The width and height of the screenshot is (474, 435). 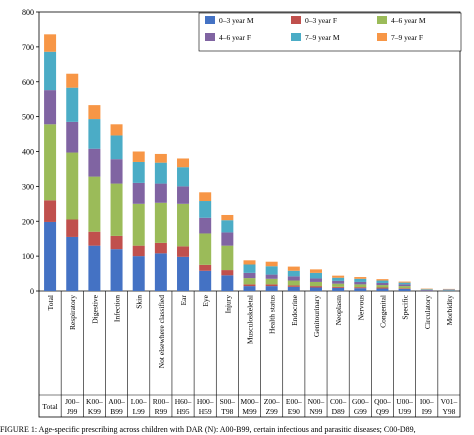 I want to click on legend-box, so click(x=330, y=32).